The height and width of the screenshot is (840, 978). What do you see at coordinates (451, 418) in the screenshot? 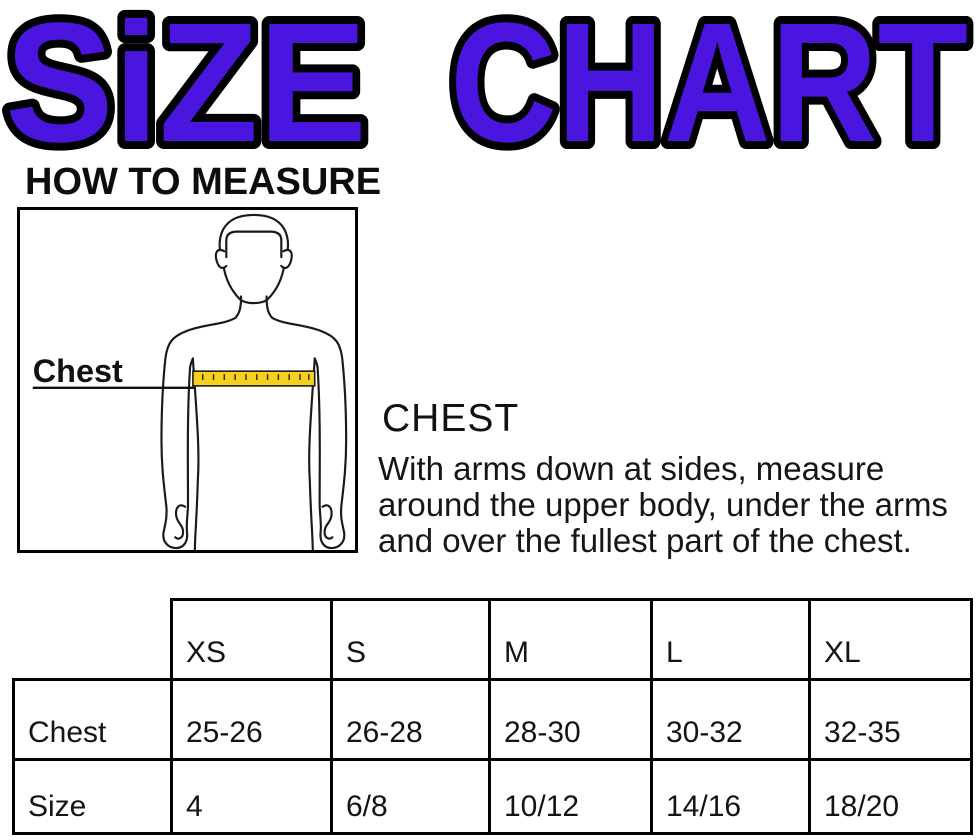
I see `chest-section-heading: CHEST` at bounding box center [451, 418].